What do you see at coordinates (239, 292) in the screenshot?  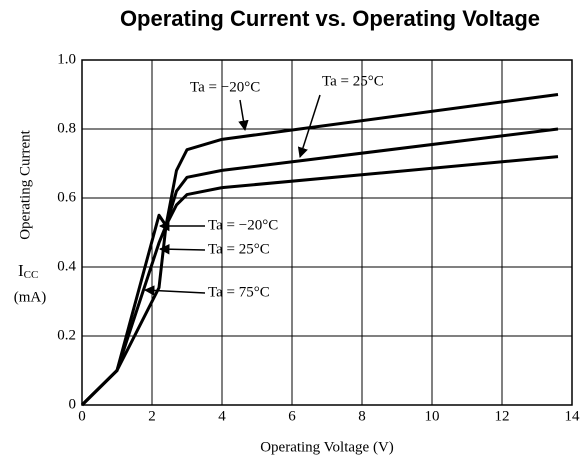 I see `annotation: Ta = 75°C` at bounding box center [239, 292].